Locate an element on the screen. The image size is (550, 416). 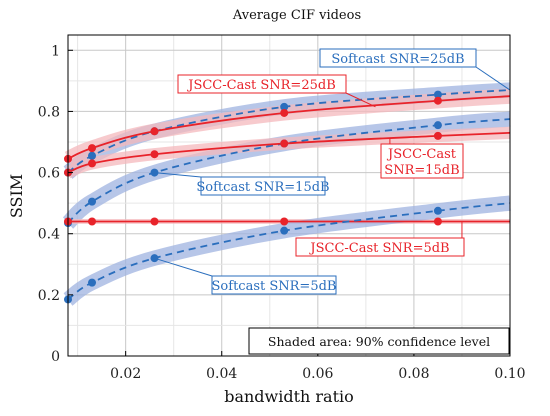
y-tick-label: 0.2 is located at coordinates (49, 296).